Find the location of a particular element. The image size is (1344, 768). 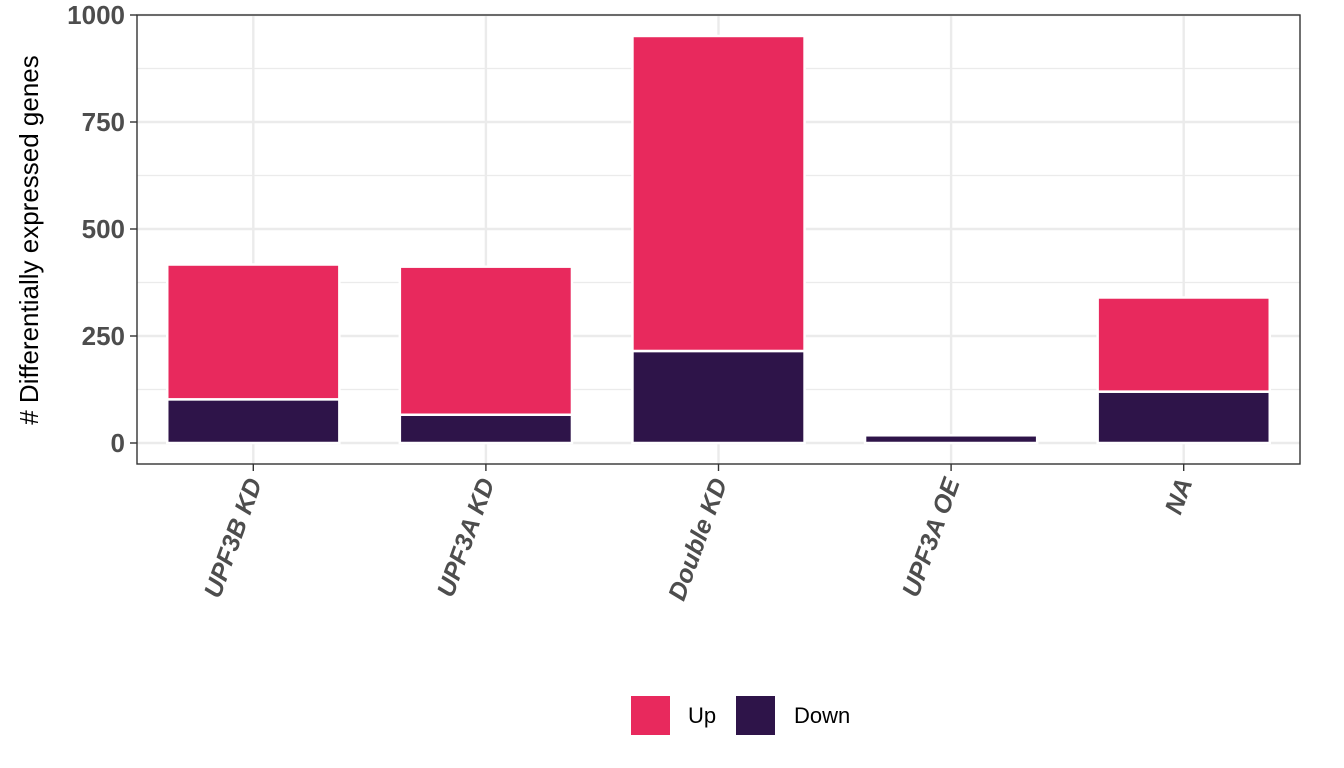

y-axis-ticks: 0 250 500 750 1000 is located at coordinates (102, 229).